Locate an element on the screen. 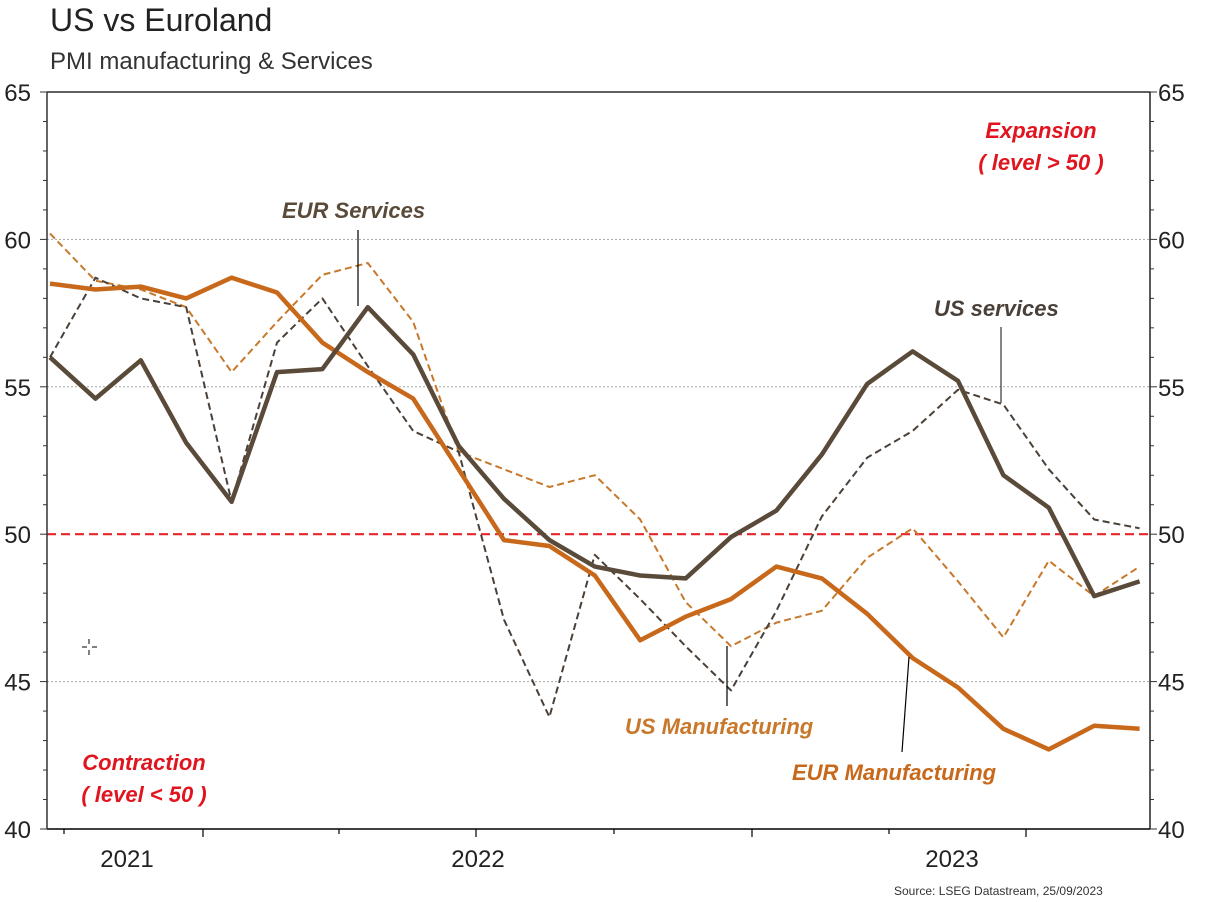 This screenshot has height=902, width=1205. label-contraction-level: ( level < 50 ) is located at coordinates (143, 794).